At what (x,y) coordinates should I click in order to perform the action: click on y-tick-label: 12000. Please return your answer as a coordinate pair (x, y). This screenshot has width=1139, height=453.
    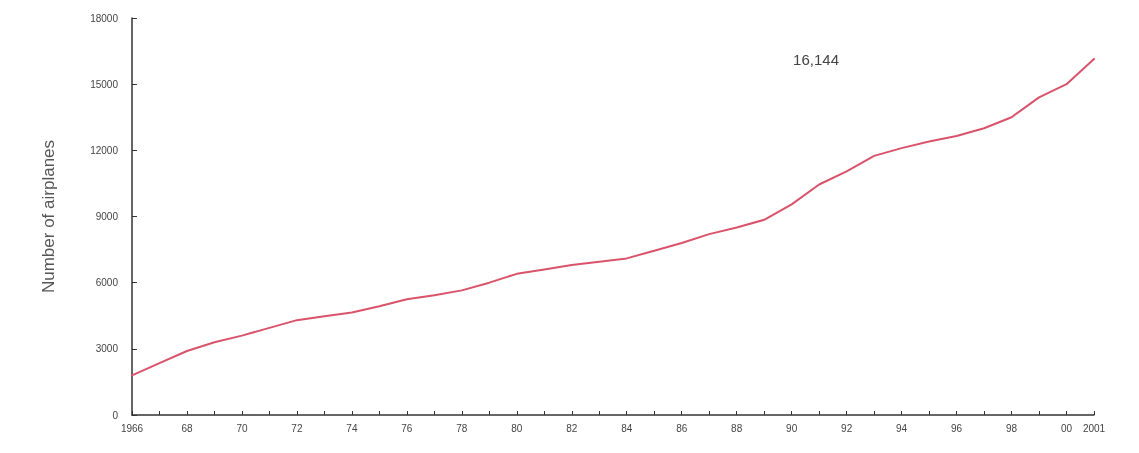
    Looking at the image, I should click on (104, 150).